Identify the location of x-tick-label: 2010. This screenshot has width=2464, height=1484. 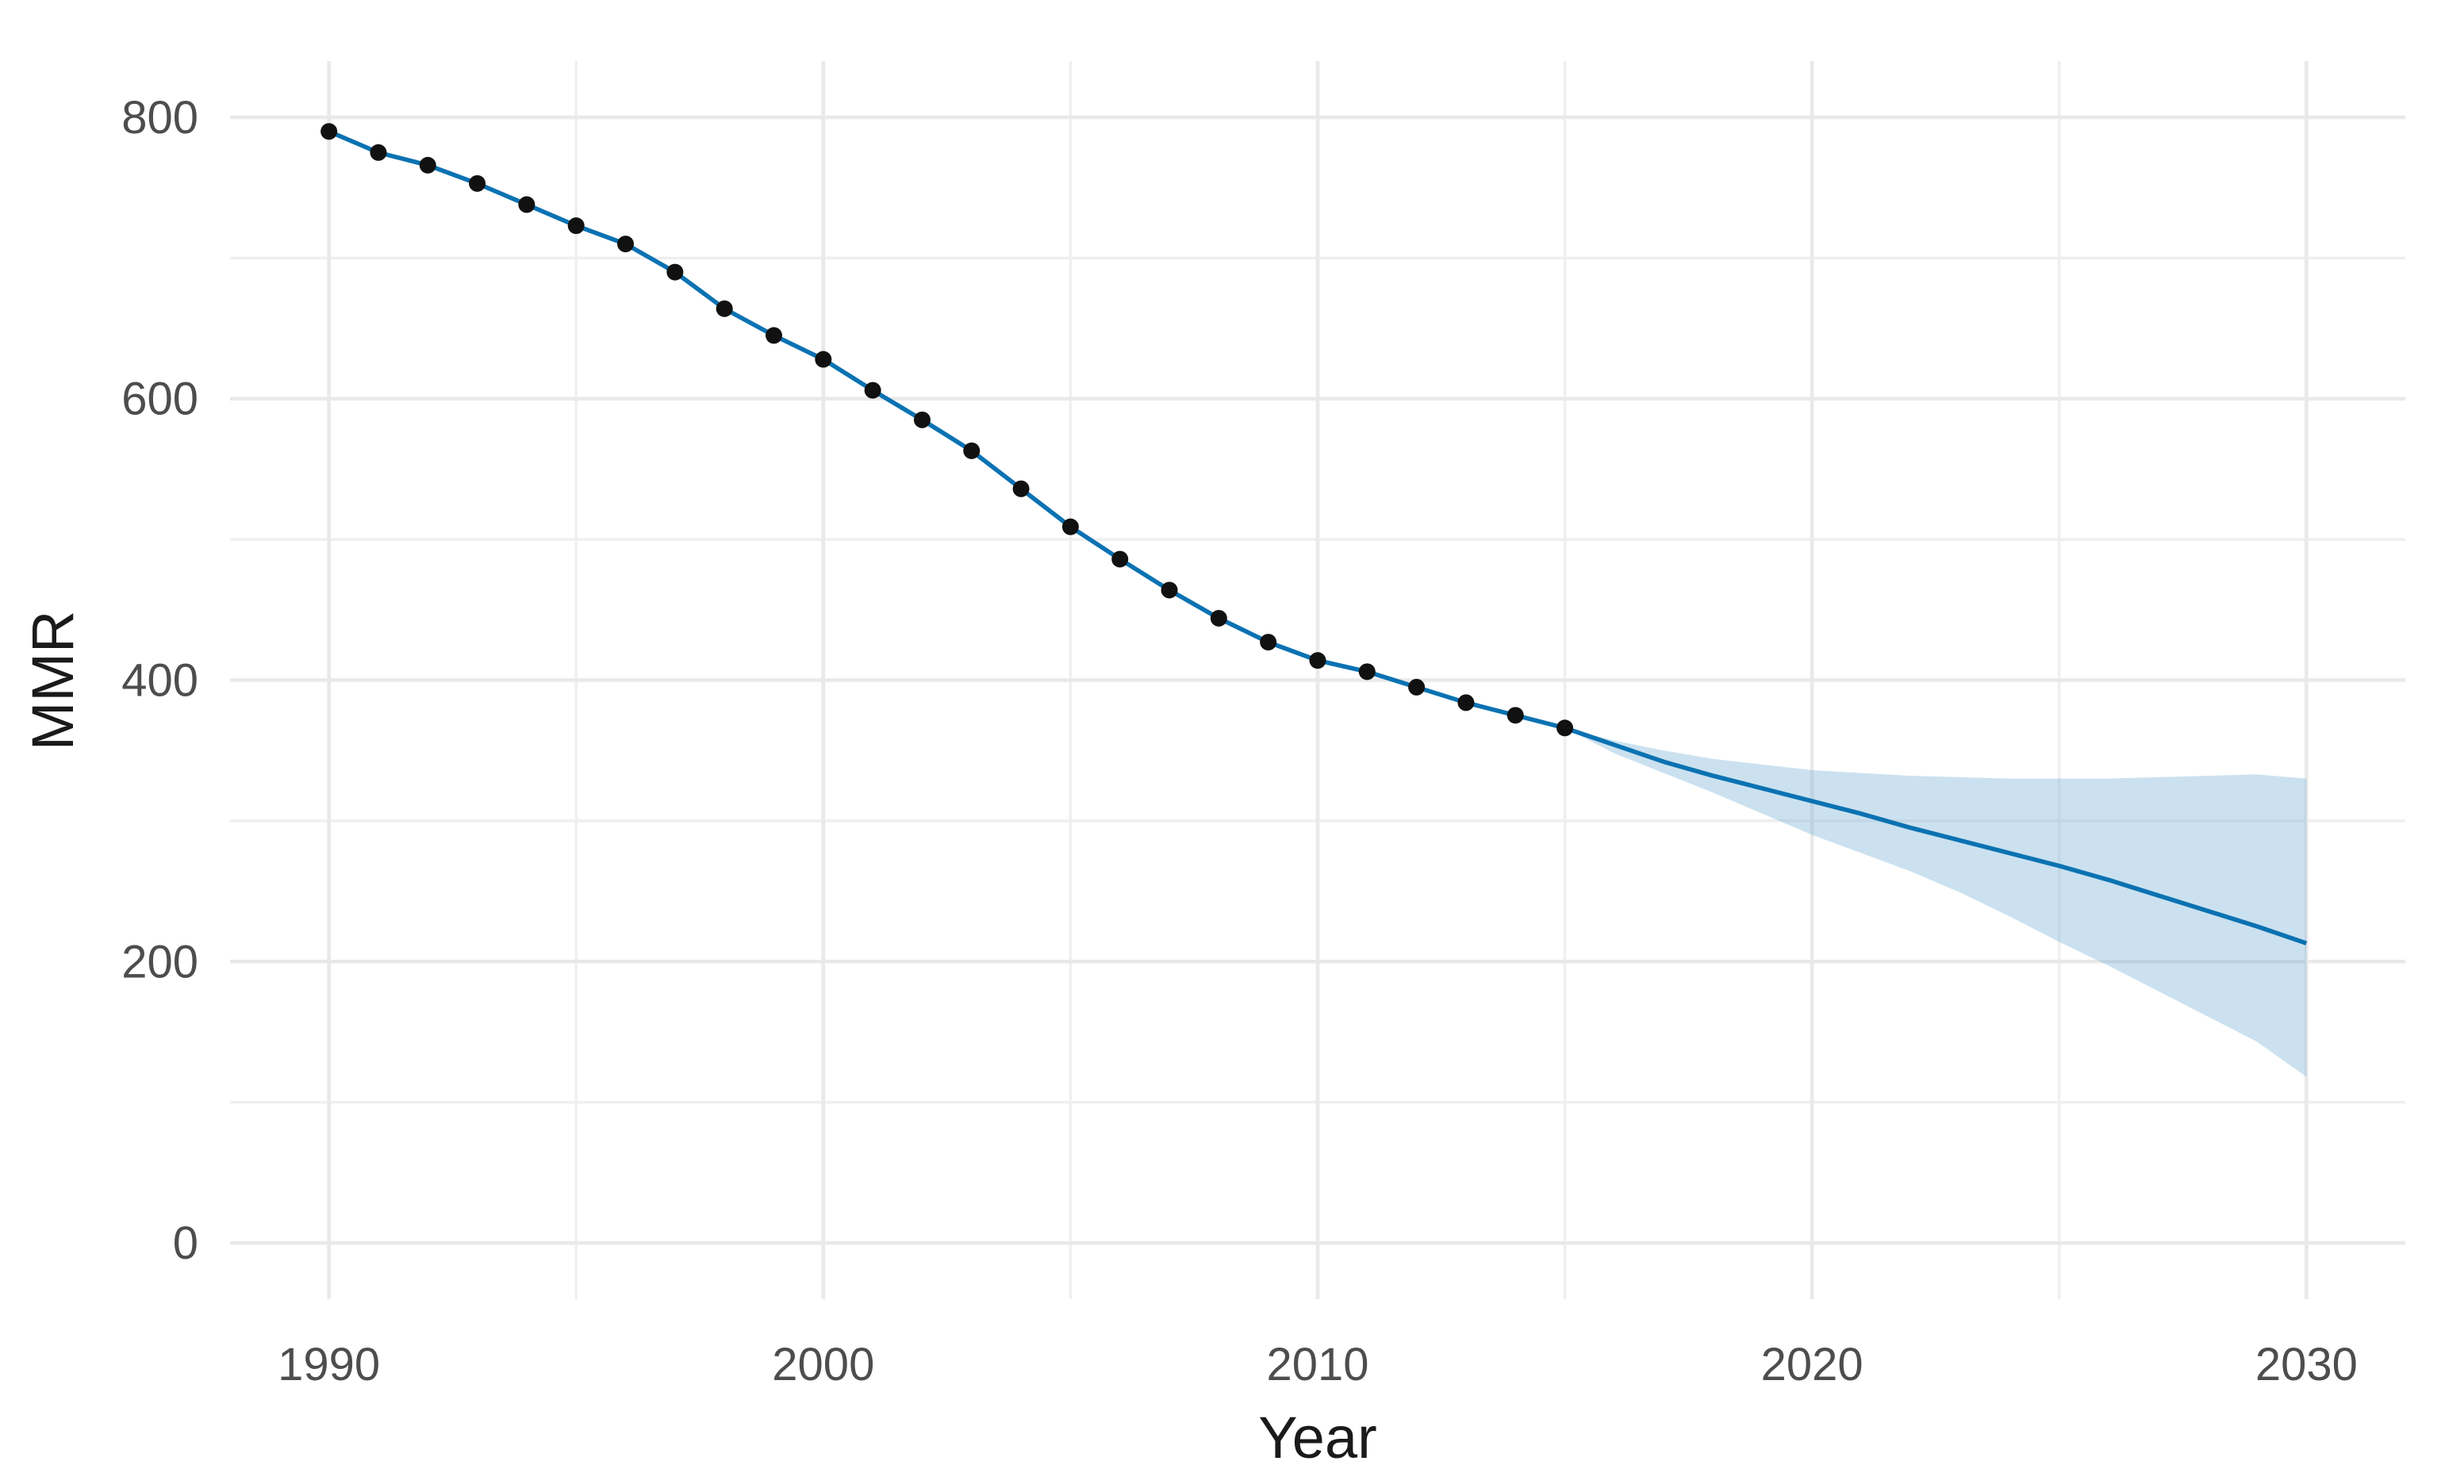
(1317, 1364).